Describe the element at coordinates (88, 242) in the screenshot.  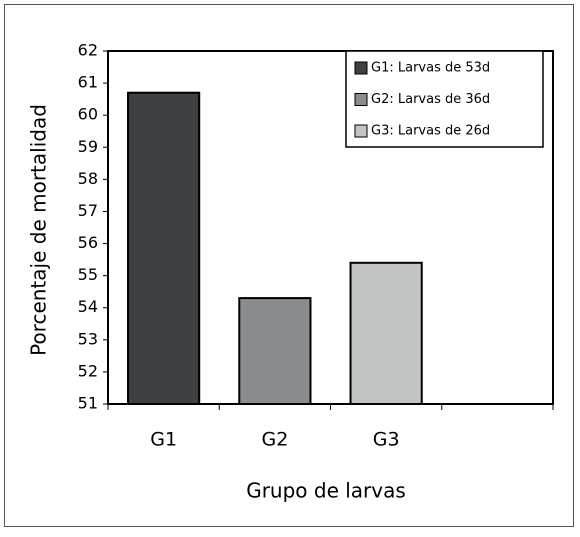
I see `y-tick-label: 56` at that location.